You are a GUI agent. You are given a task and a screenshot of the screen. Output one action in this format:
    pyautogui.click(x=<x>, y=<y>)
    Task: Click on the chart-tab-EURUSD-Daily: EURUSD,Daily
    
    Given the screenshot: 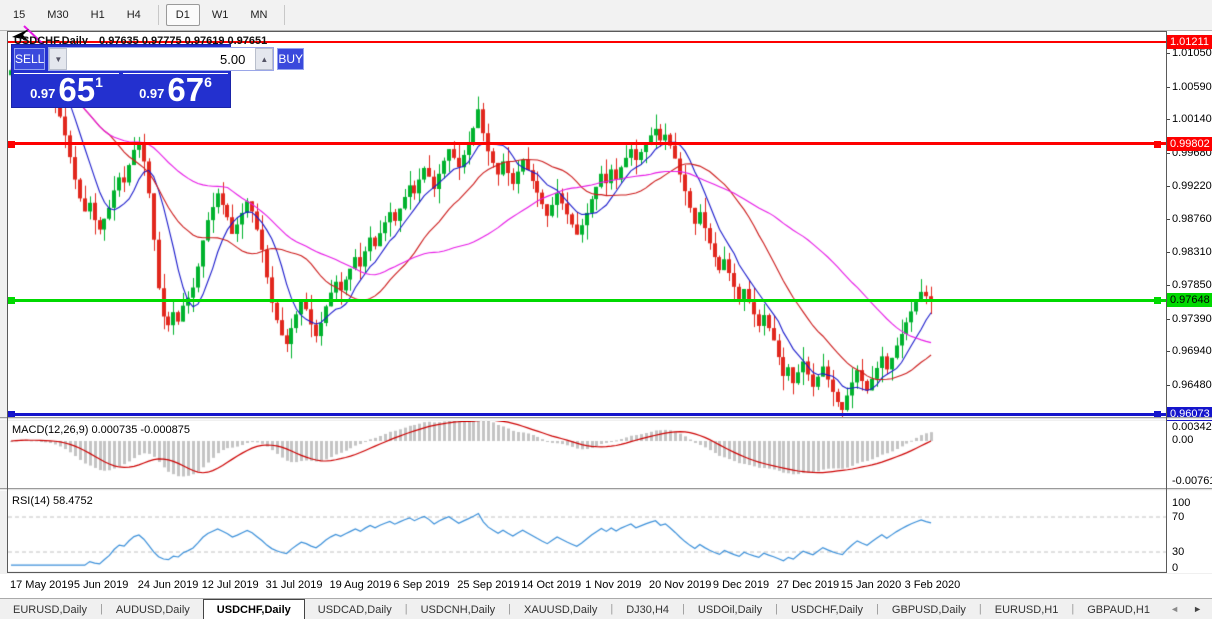 What is the action you would take?
    pyautogui.click(x=50, y=609)
    